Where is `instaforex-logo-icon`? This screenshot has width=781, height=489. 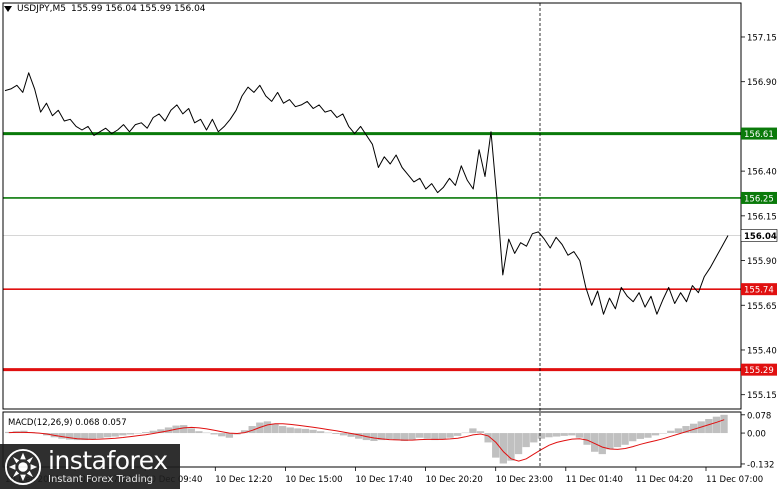
instaforex-logo-icon is located at coordinates (23, 466).